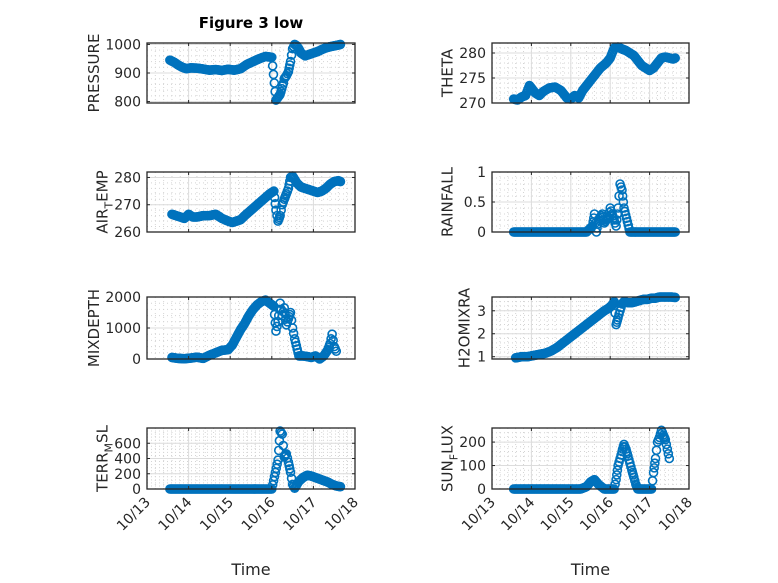 This screenshot has width=778, height=583. What do you see at coordinates (448, 73) in the screenshot?
I see `y-axis-label: THETA` at bounding box center [448, 73].